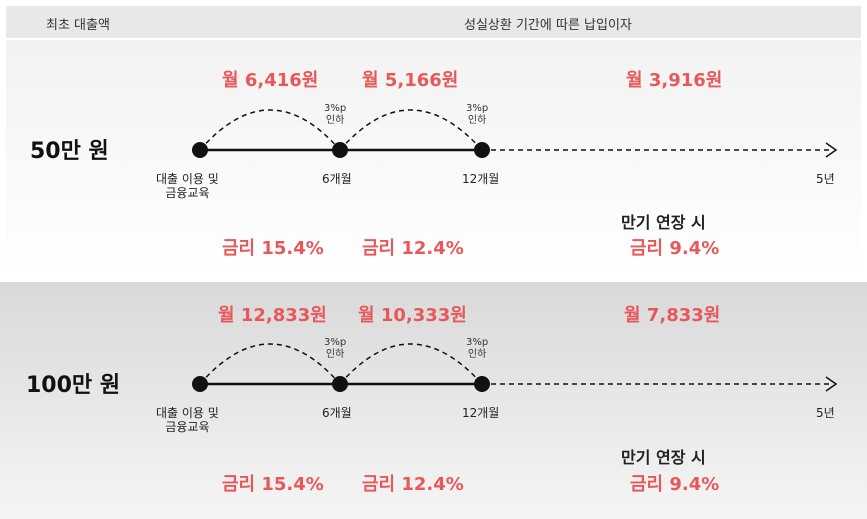 The height and width of the screenshot is (519, 867). I want to click on header-initial-loan: 최초 대출액, so click(78, 25).